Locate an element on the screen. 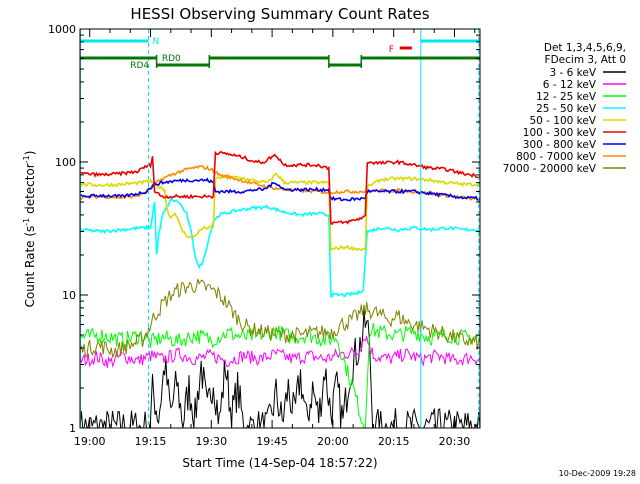 This screenshot has height=484, width=640. legend-header-line: Det 1,3,4,5,6,9, is located at coordinates (585, 48).